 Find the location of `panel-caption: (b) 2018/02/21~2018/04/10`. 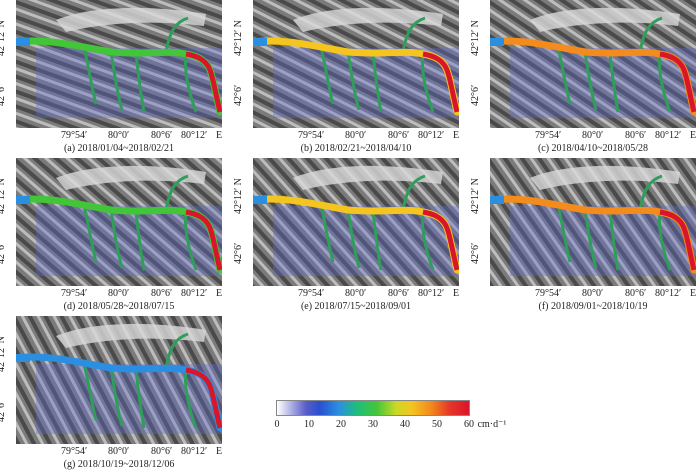

panel-caption: (b) 2018/02/21~2018/04/10 is located at coordinates (356, 148).